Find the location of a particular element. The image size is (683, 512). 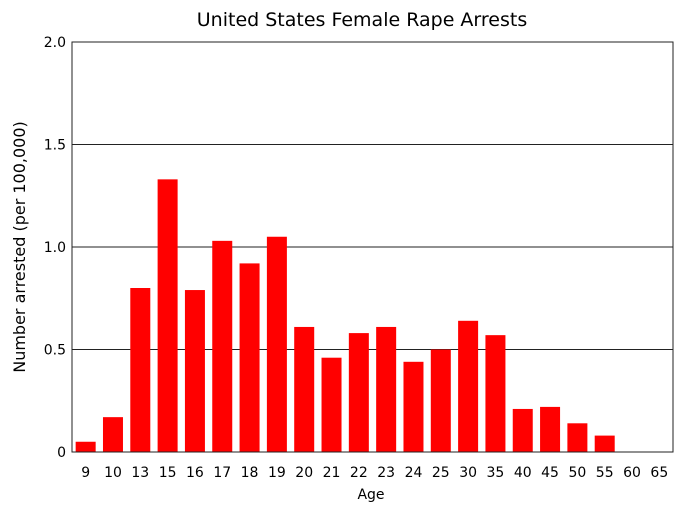

y-tick-label: 2.0 is located at coordinates (55, 43).